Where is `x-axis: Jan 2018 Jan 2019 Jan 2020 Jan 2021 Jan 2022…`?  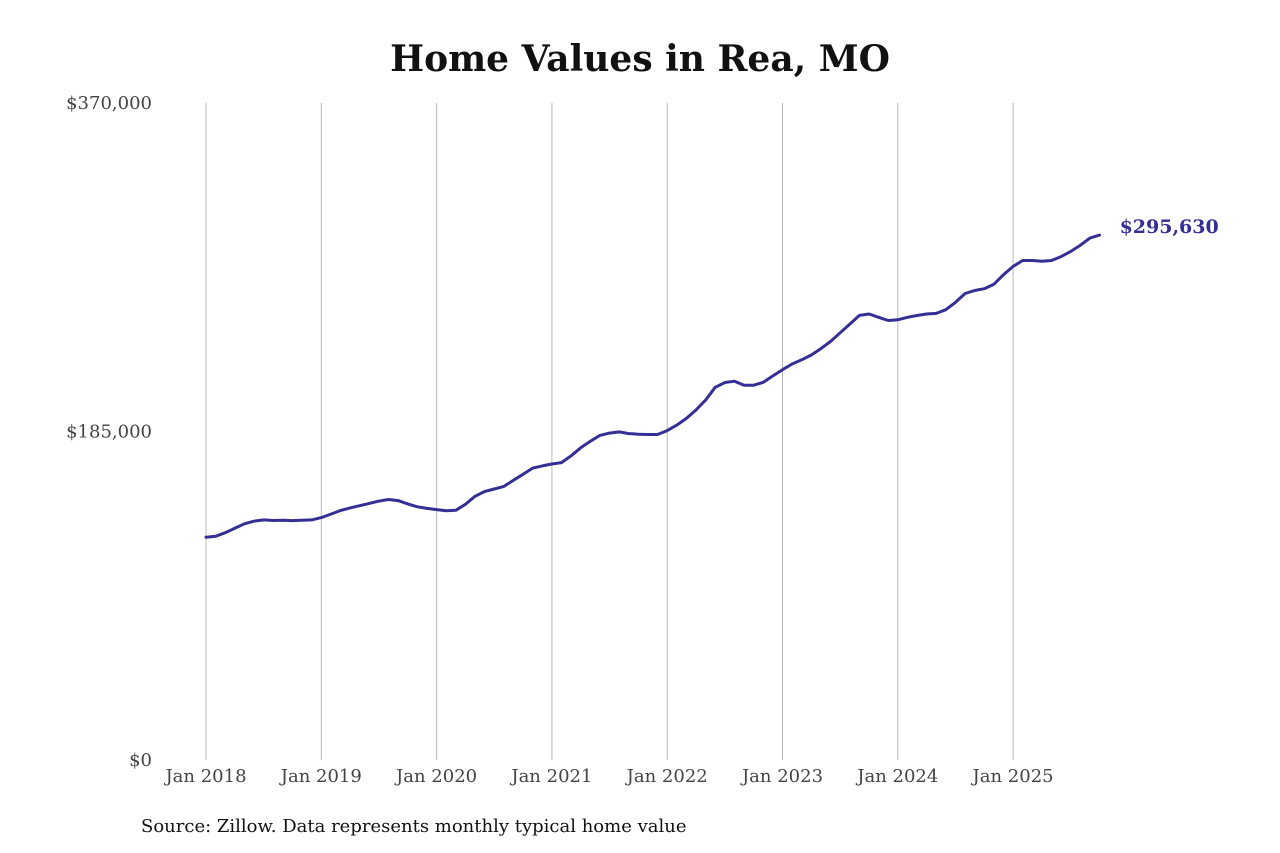 x-axis: Jan 2018 Jan 2019 Jan 2020 Jan 2021 Jan 2022… is located at coordinates (608, 776).